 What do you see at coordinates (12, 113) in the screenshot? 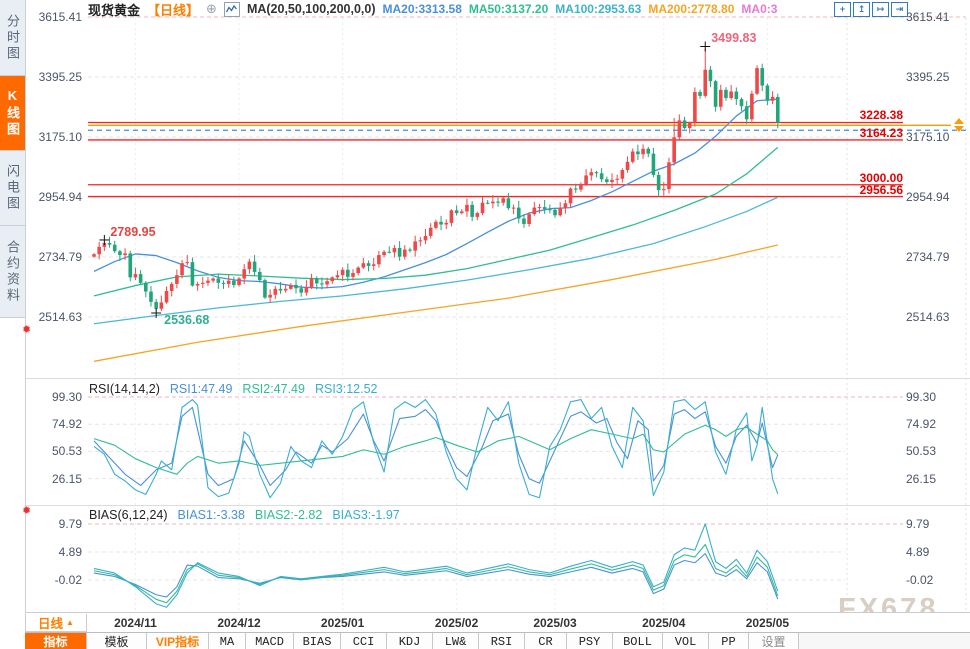
I see `sidebar-tab-2: K线图` at bounding box center [12, 113].